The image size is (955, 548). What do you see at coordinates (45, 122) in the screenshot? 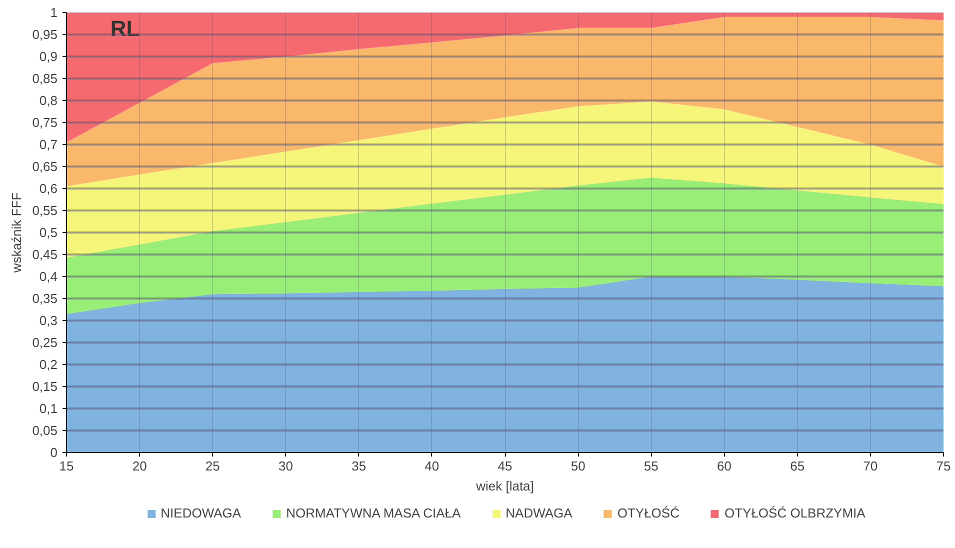
I see `y-tick-label: 0,75` at bounding box center [45, 122].